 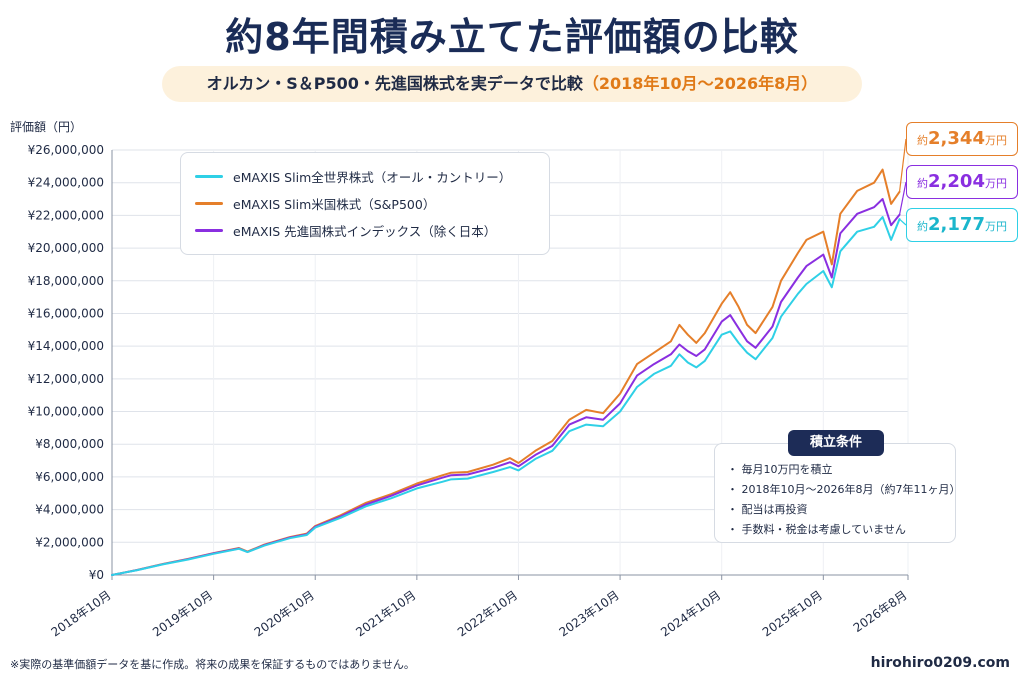 I want to click on y-tick-label: ¥22,000,000, so click(x=66, y=215).